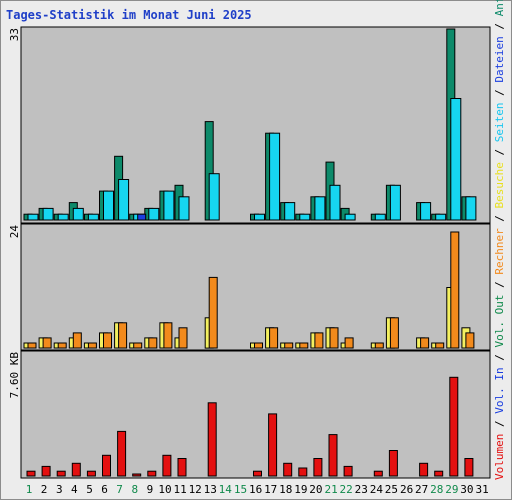  What do you see at coordinates (119, 489) in the screenshot?
I see `x-tick-label: 7` at bounding box center [119, 489].